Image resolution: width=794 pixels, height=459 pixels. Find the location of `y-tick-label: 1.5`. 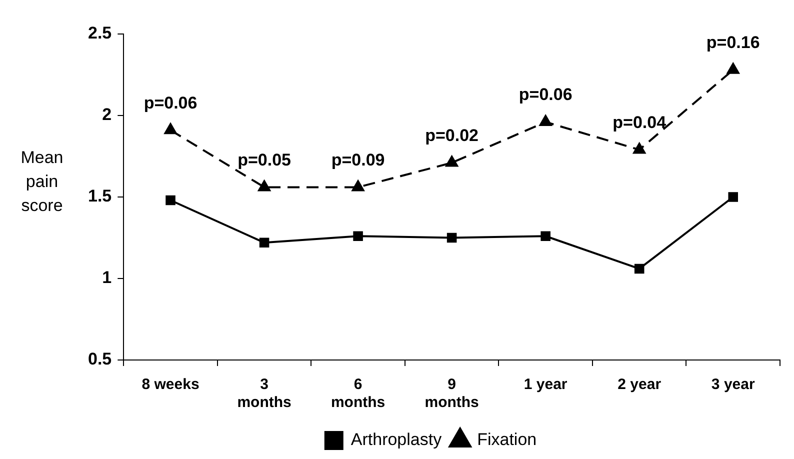

y-tick-label: 1.5 is located at coordinates (100, 196).